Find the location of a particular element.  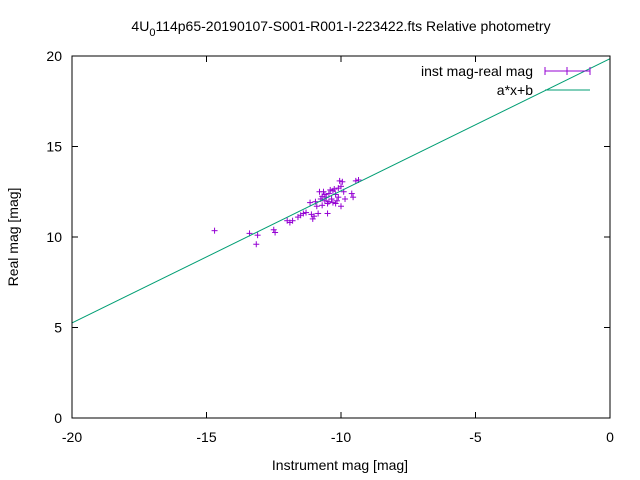

x-tick-label: -10 is located at coordinates (341, 437).